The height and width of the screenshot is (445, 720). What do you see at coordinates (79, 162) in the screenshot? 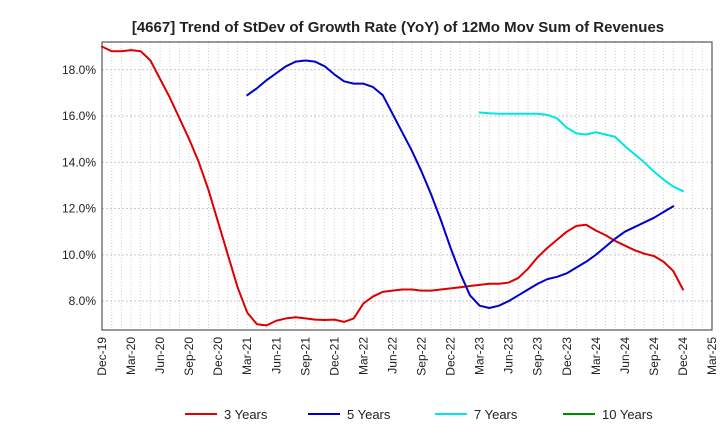
I see `y-tick-label: 14.0%` at bounding box center [79, 162].